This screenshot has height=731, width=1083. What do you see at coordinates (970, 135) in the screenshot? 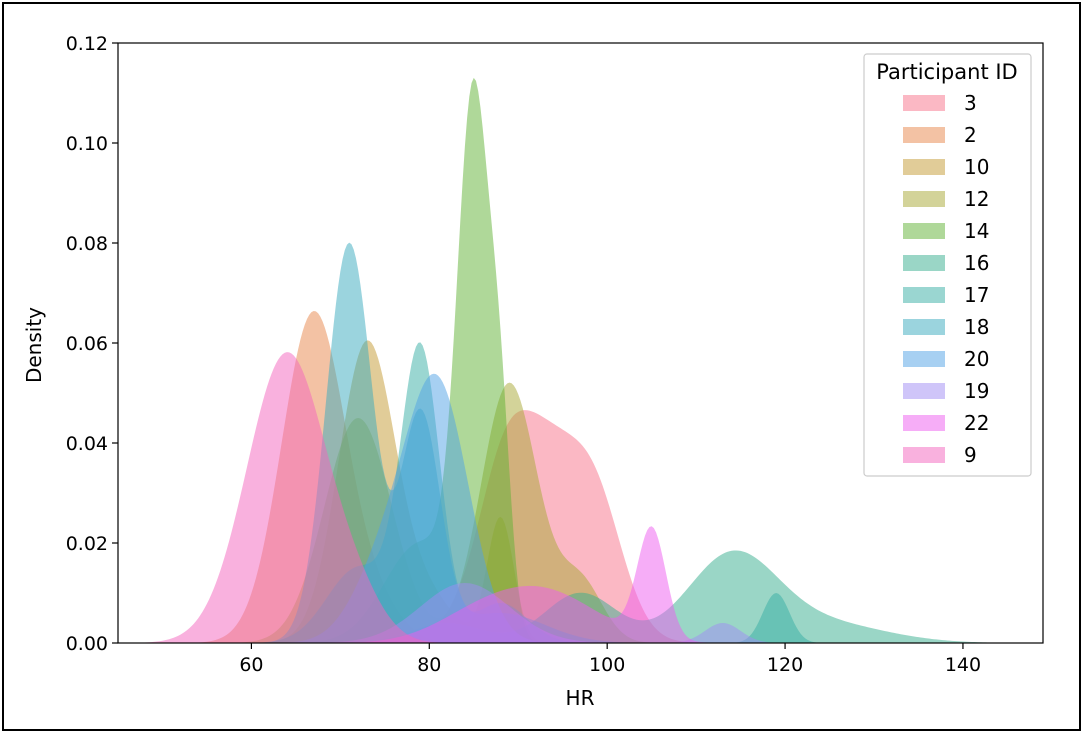
I see `legend-label-2: 2` at bounding box center [970, 135].